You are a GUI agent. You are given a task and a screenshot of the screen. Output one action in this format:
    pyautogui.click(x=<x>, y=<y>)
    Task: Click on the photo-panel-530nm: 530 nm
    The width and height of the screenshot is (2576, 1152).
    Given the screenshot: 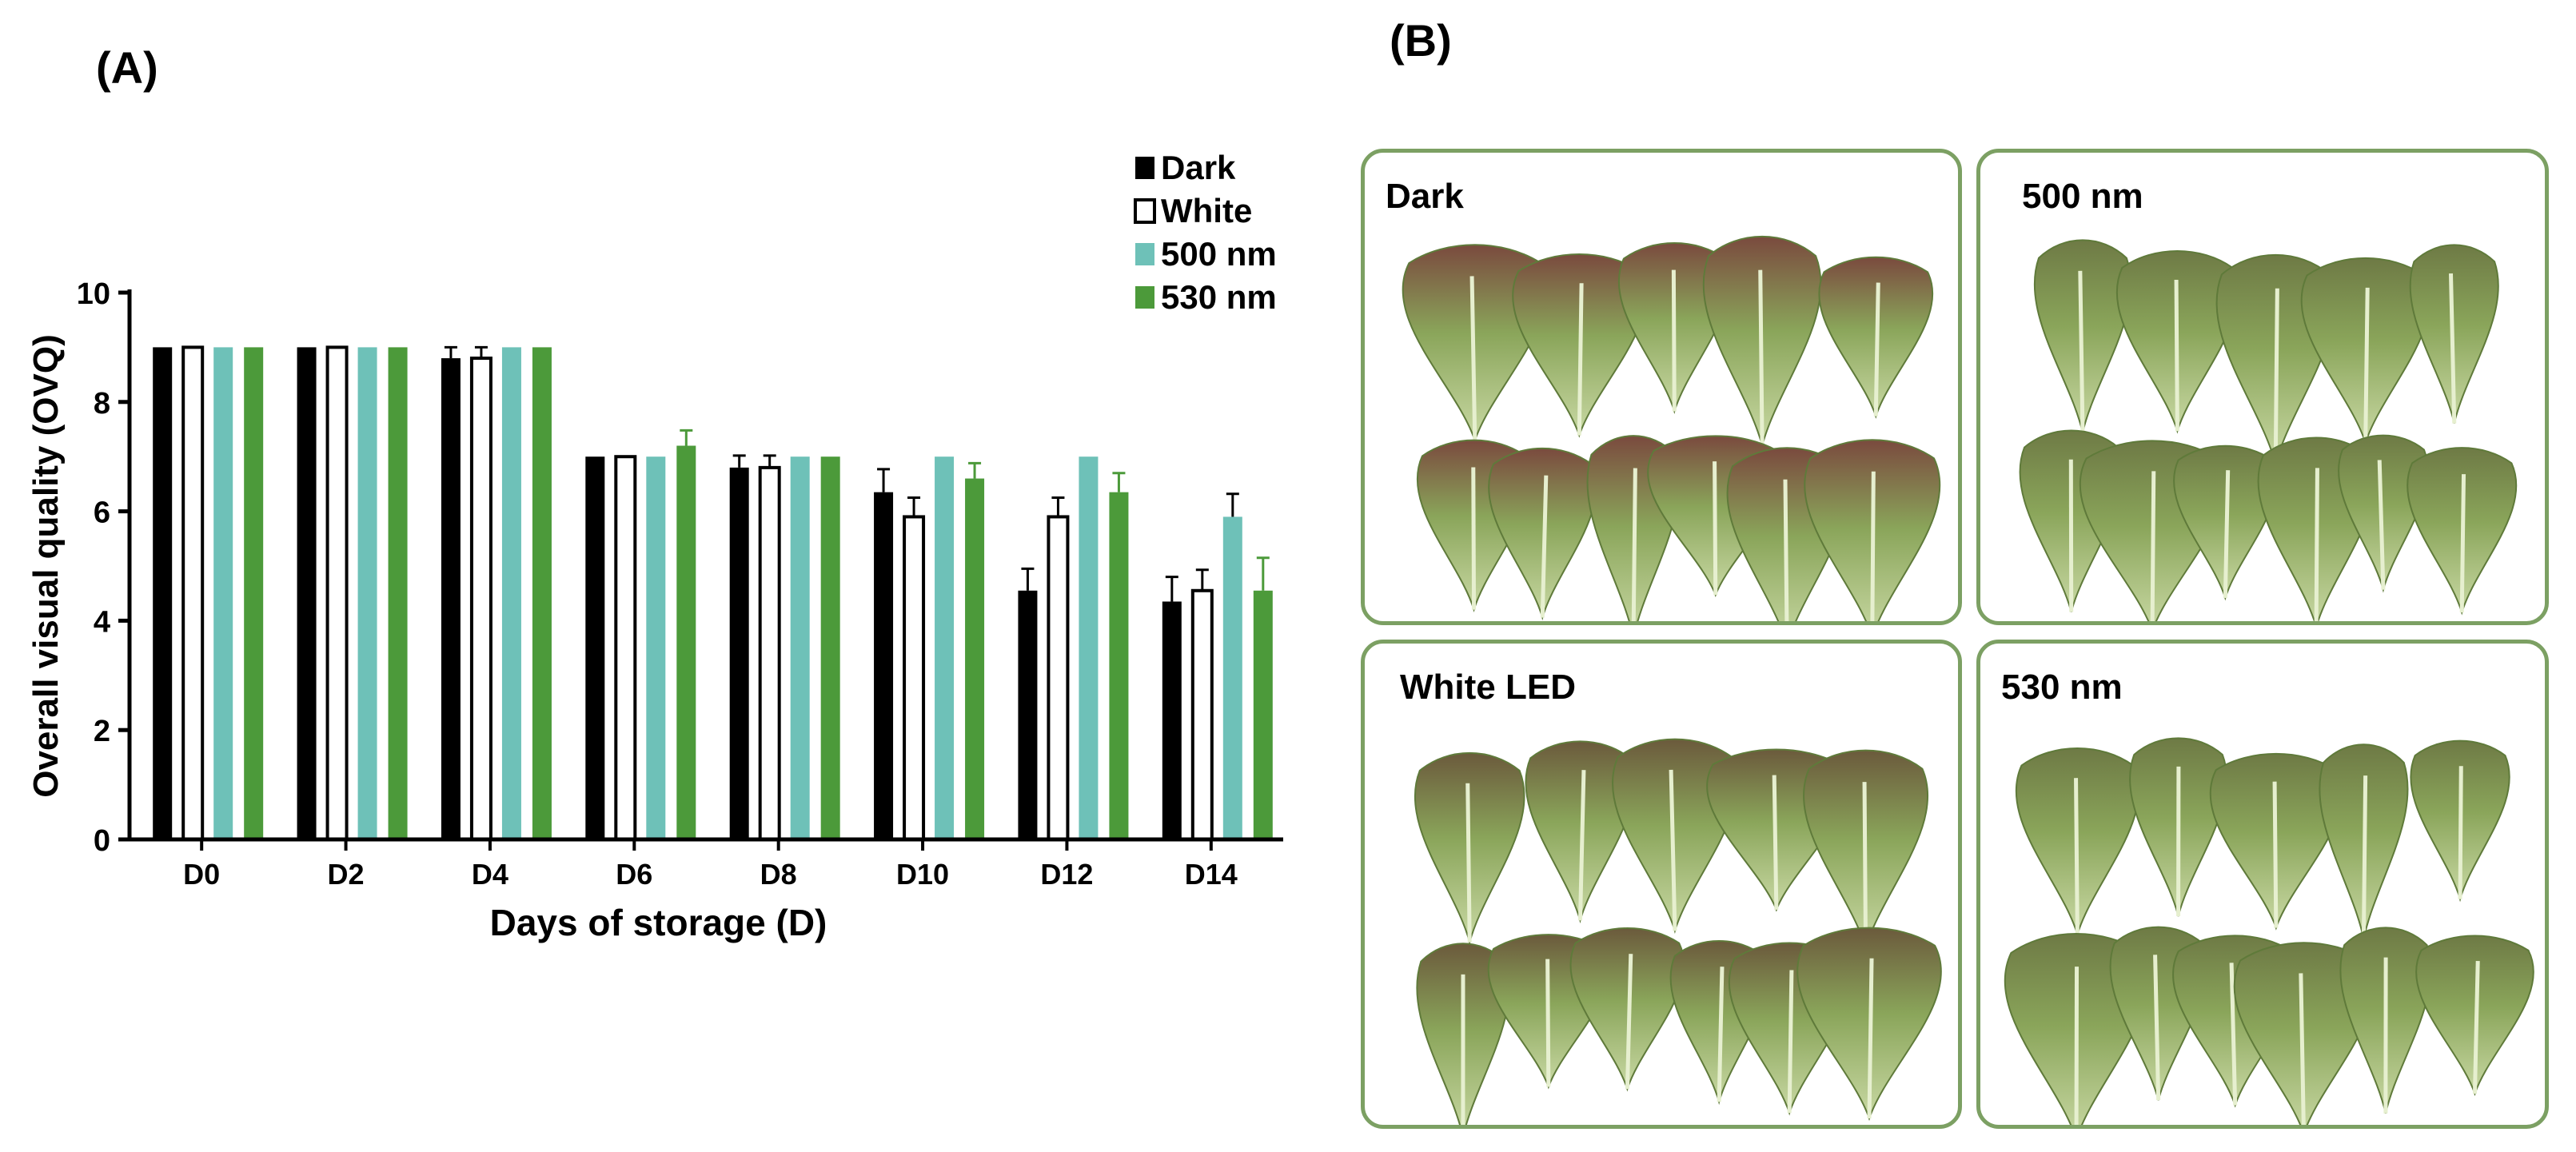 What is the action you would take?
    pyautogui.click(x=2263, y=884)
    